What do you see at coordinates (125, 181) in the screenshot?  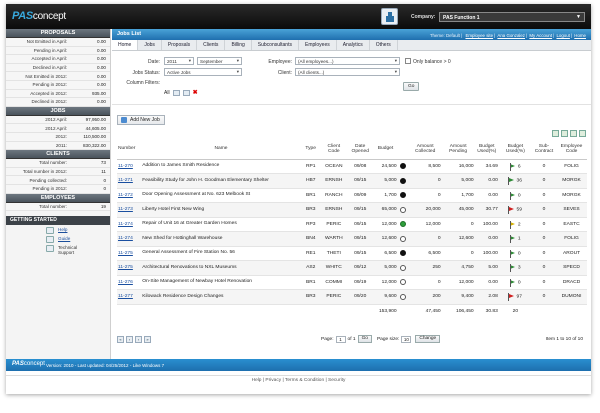 I see `job-number-link: 11-271` at bounding box center [125, 181].